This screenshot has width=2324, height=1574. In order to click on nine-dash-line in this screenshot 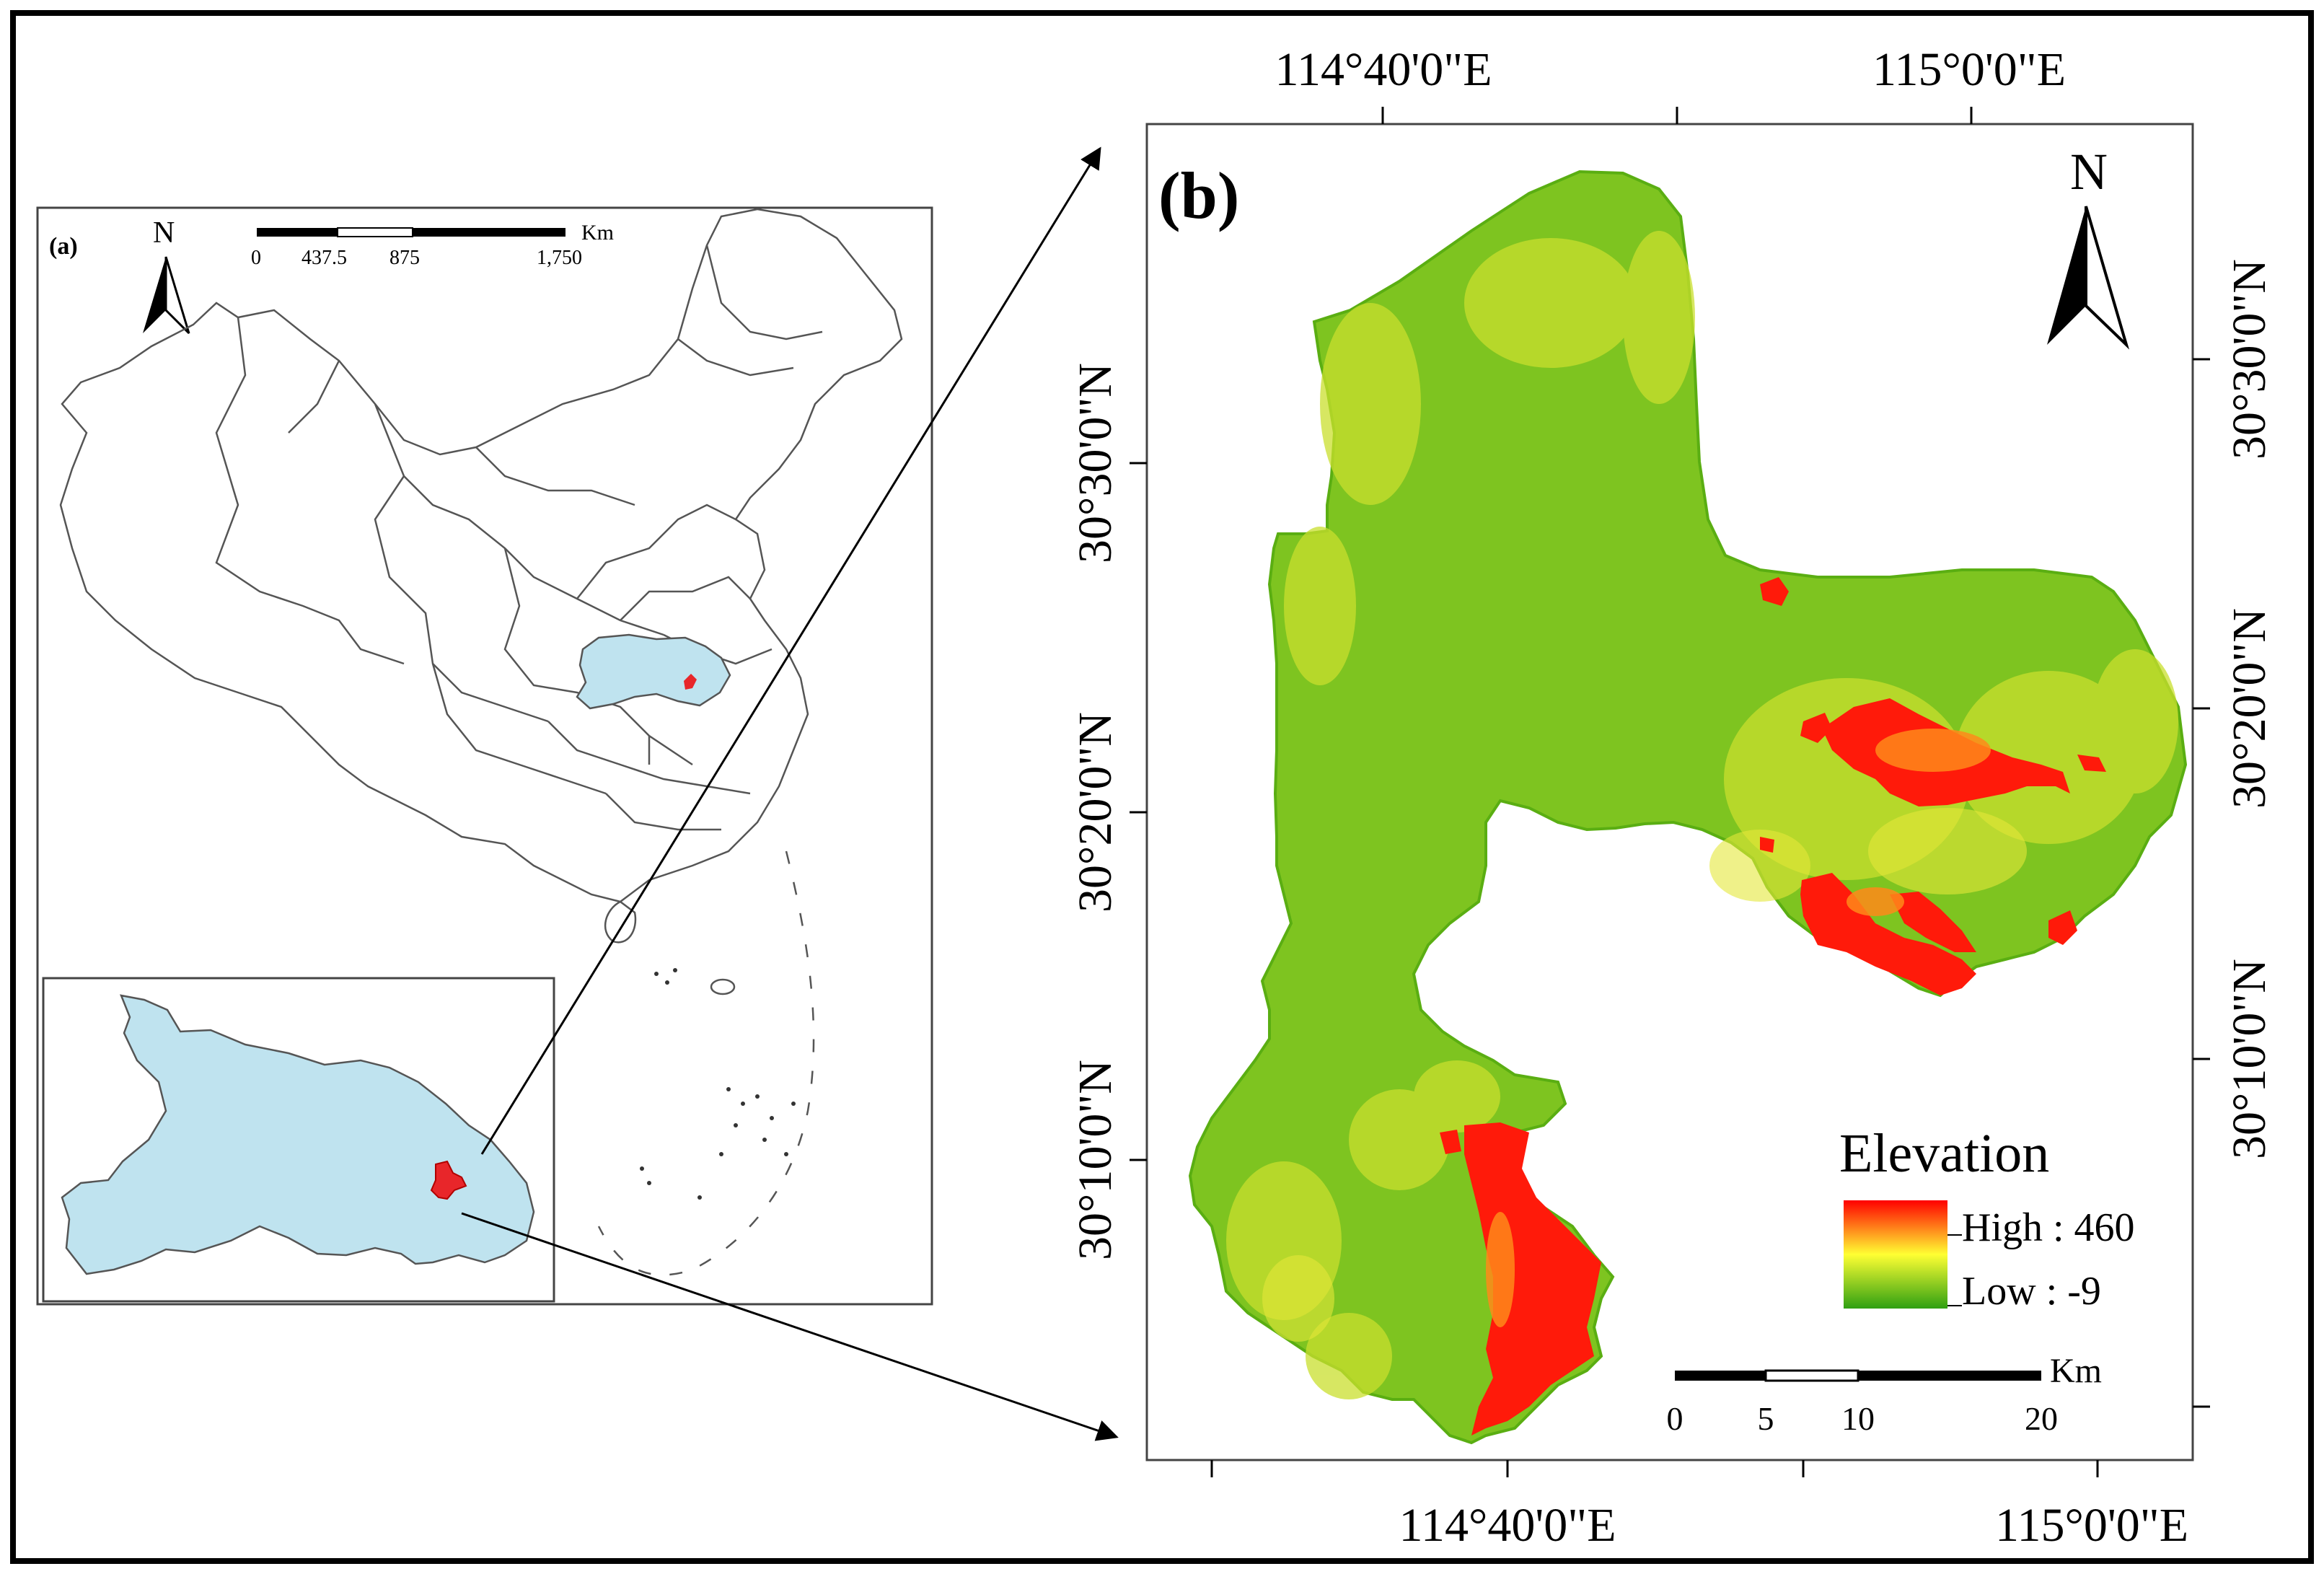, I will do `click(706, 1063)`.